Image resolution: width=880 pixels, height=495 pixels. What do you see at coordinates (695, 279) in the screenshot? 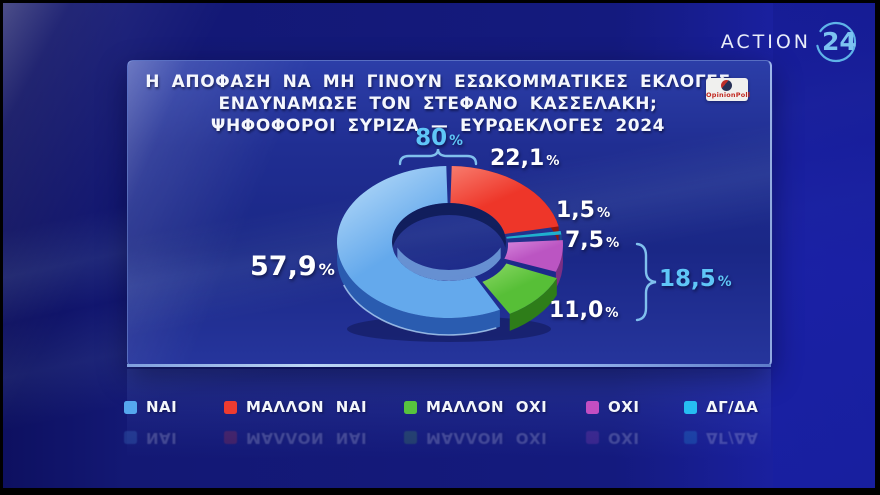
I see `aggregate-label-18-5: 18,5%` at bounding box center [695, 279].